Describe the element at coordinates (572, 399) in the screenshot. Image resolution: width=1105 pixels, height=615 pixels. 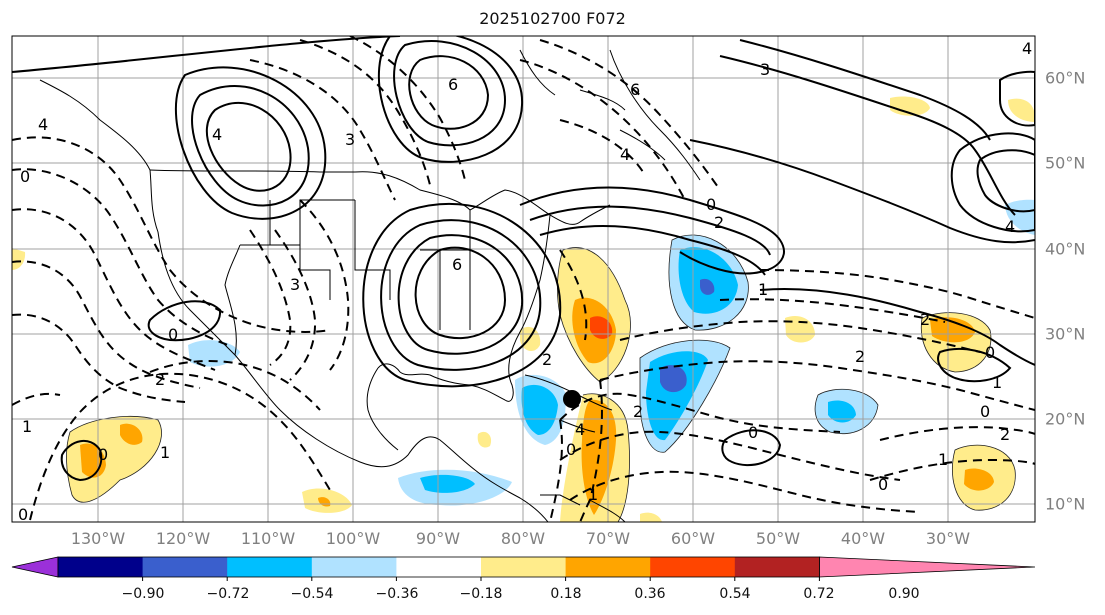
I see `storm-marker` at that location.